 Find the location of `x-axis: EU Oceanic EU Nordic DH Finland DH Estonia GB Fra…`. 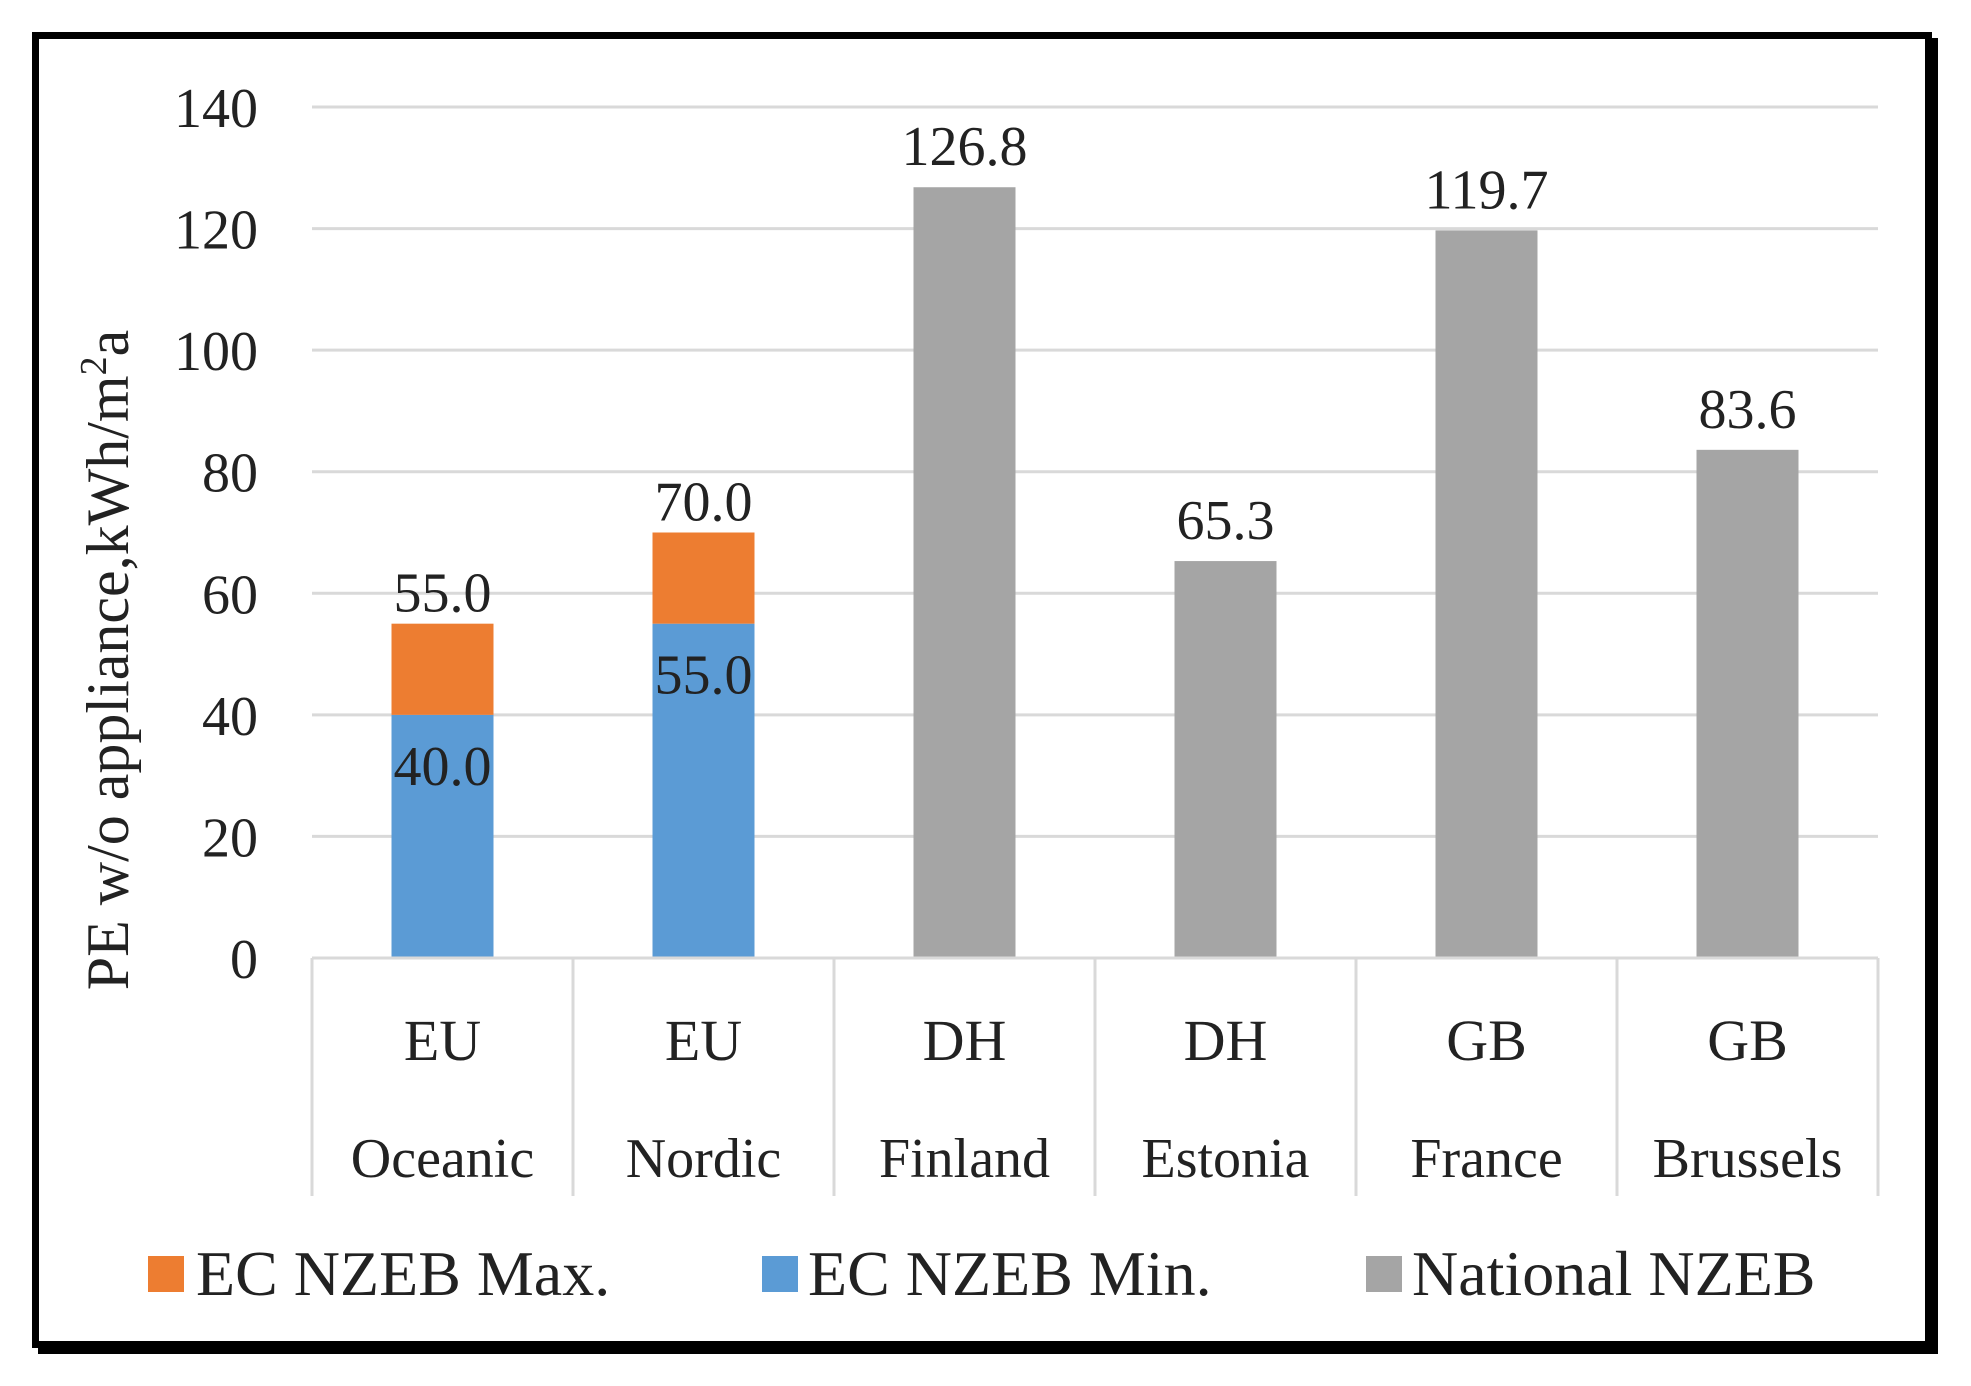

x-axis: EU Oceanic EU Nordic DH Finland DH Estonia GB Fra… is located at coordinates (1095, 1076).